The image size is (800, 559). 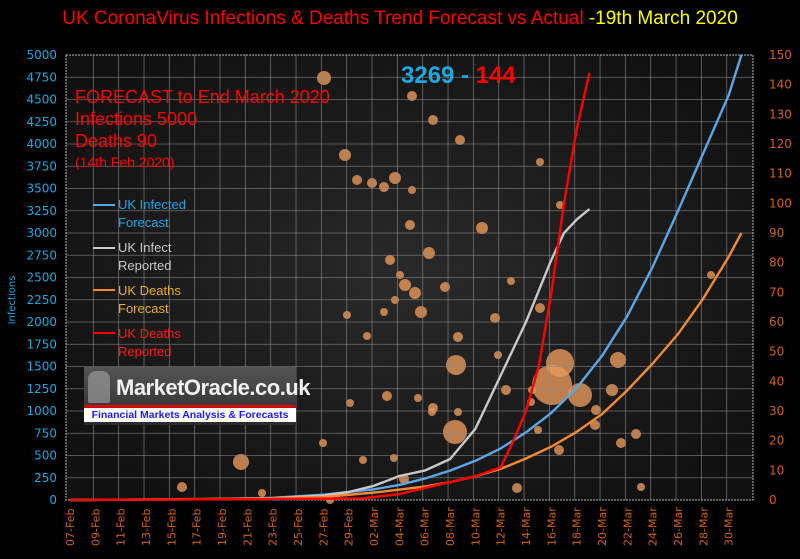 What do you see at coordinates (602, 526) in the screenshot?
I see `x-tick-label: 20-Mar` at bounding box center [602, 526].